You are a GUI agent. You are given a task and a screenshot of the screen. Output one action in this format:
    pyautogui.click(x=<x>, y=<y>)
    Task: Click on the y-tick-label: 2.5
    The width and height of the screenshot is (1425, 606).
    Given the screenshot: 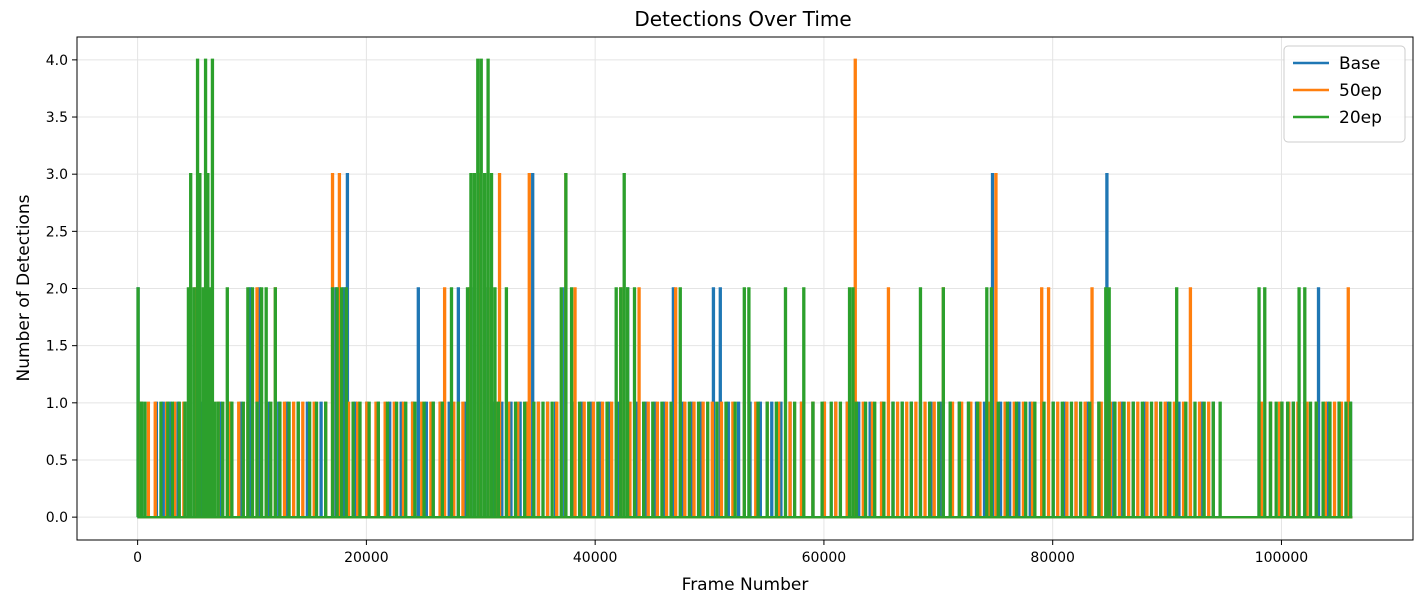 What is the action you would take?
    pyautogui.click(x=57, y=232)
    